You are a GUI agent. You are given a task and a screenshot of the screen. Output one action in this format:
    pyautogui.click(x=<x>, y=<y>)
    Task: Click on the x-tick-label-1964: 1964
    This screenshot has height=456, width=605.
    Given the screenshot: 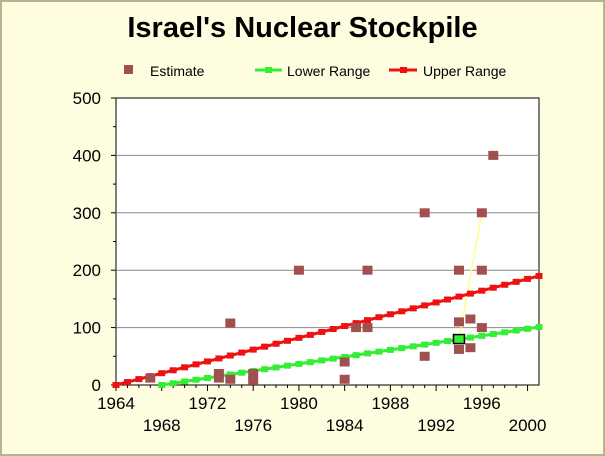 What is the action you would take?
    pyautogui.click(x=116, y=403)
    